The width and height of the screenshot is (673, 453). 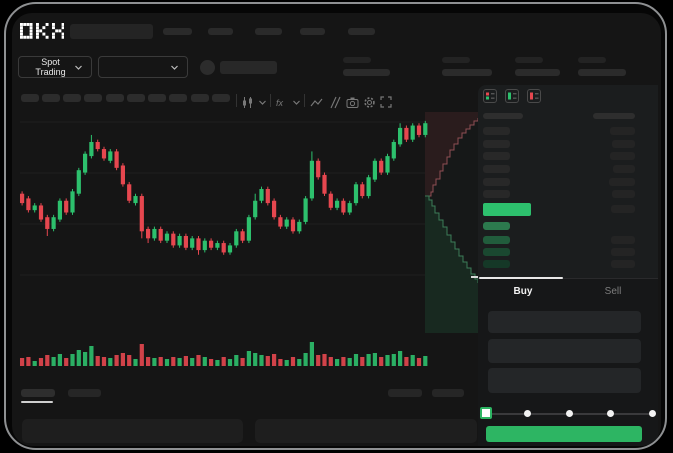 What do you see at coordinates (523, 291) in the screenshot?
I see `tab-buy: Buy` at bounding box center [523, 291].